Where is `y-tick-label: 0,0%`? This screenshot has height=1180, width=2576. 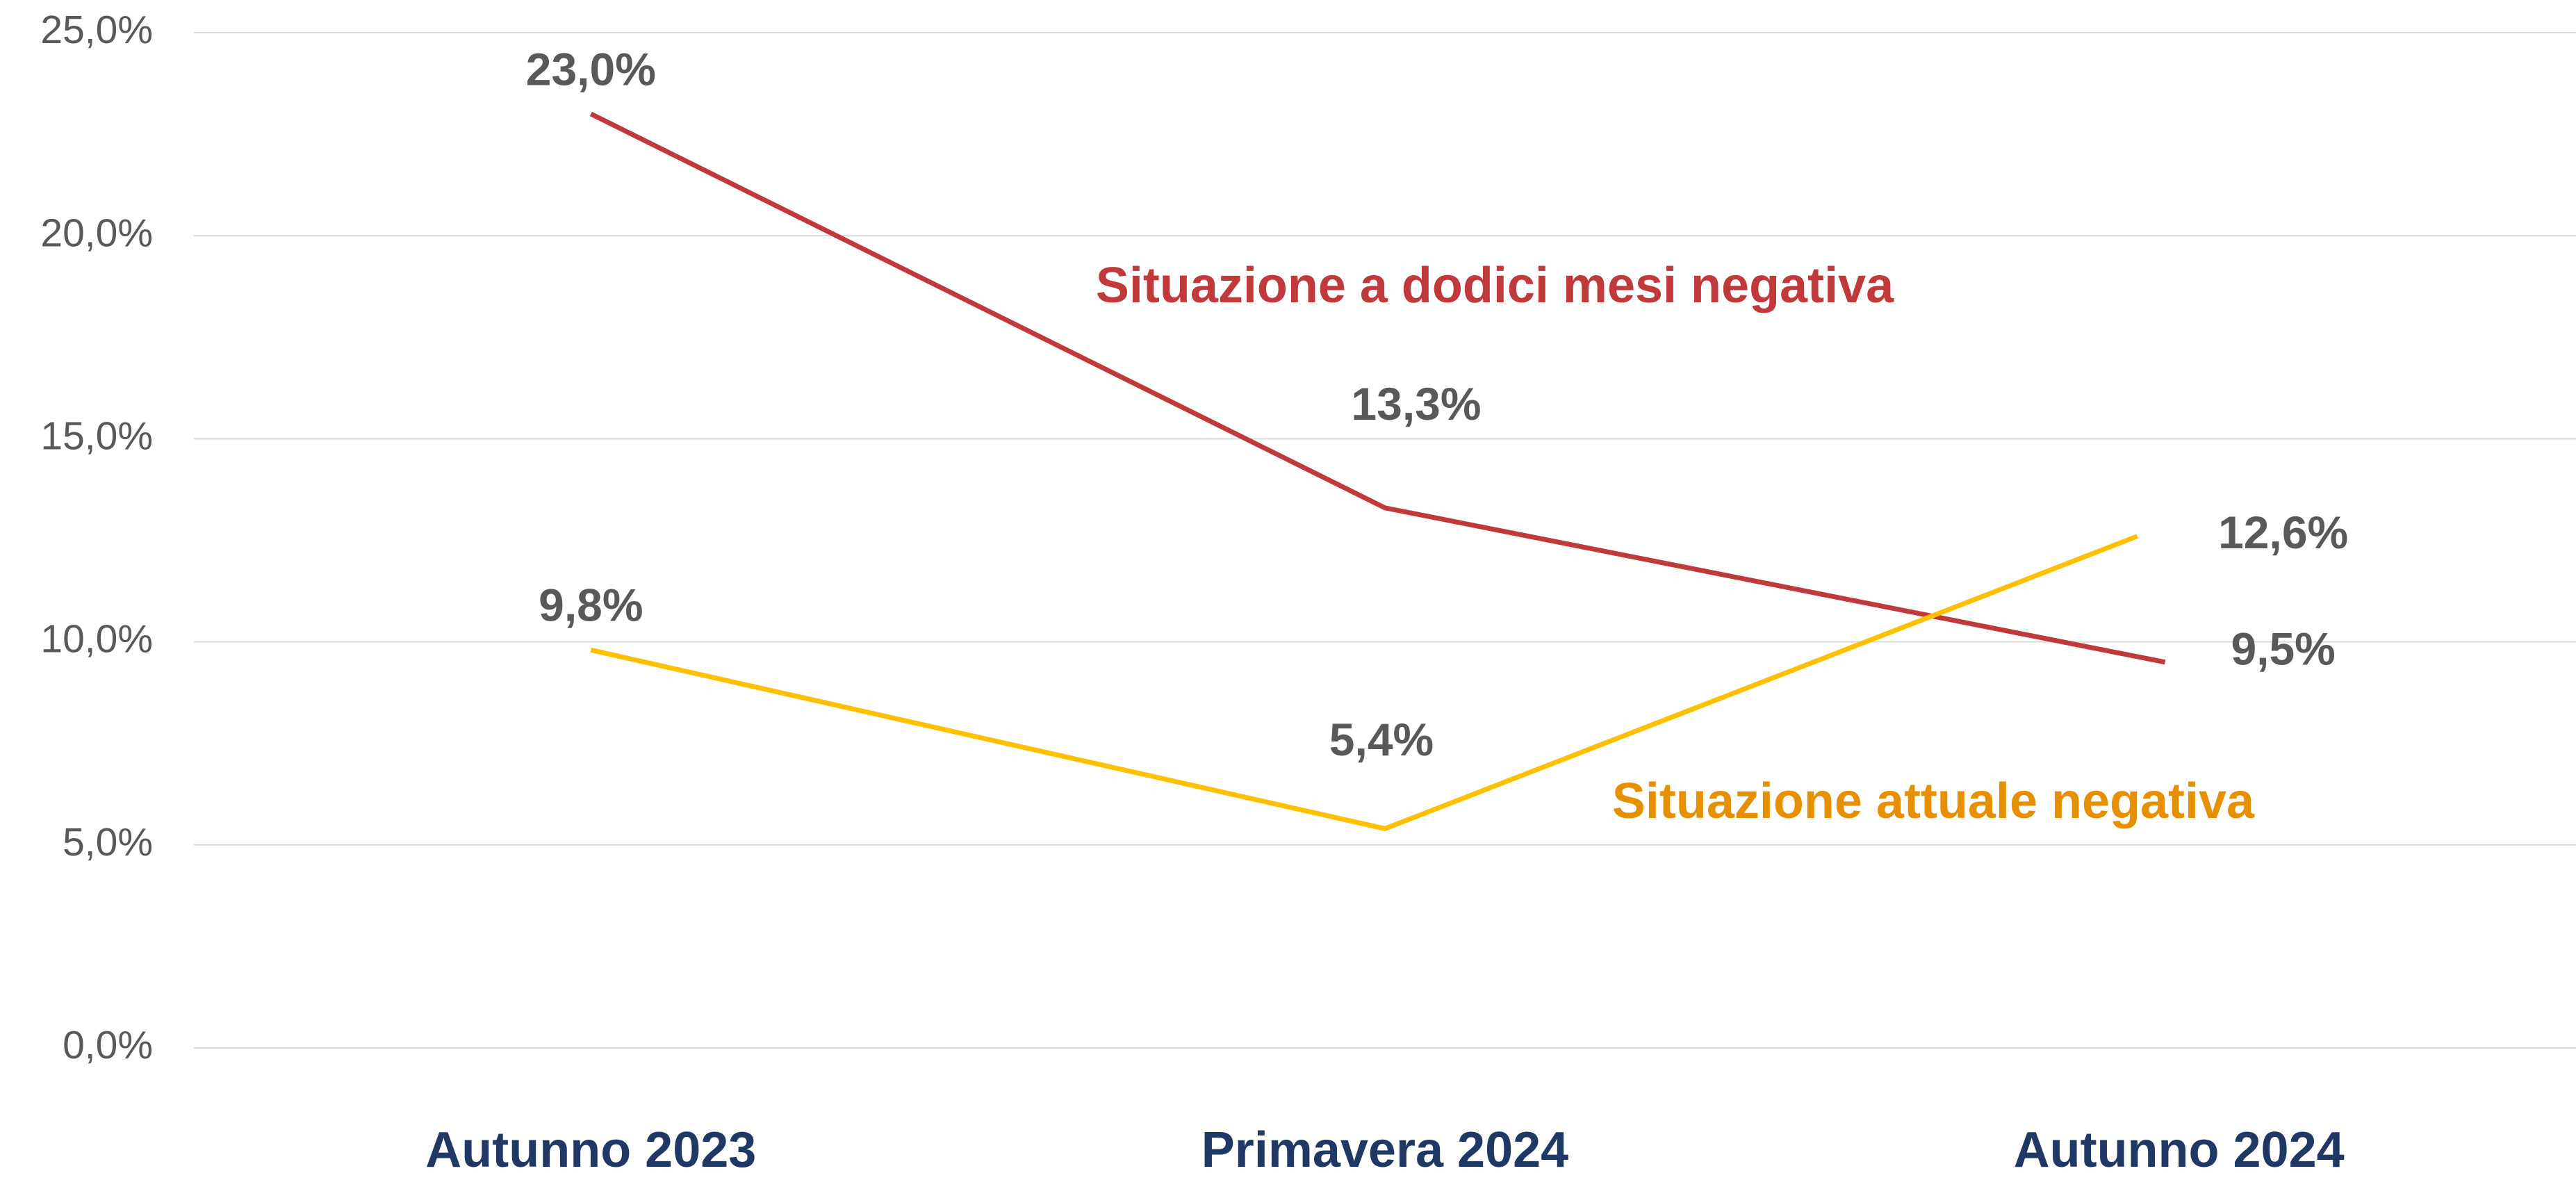
y-tick-label: 0,0% is located at coordinates (108, 1045).